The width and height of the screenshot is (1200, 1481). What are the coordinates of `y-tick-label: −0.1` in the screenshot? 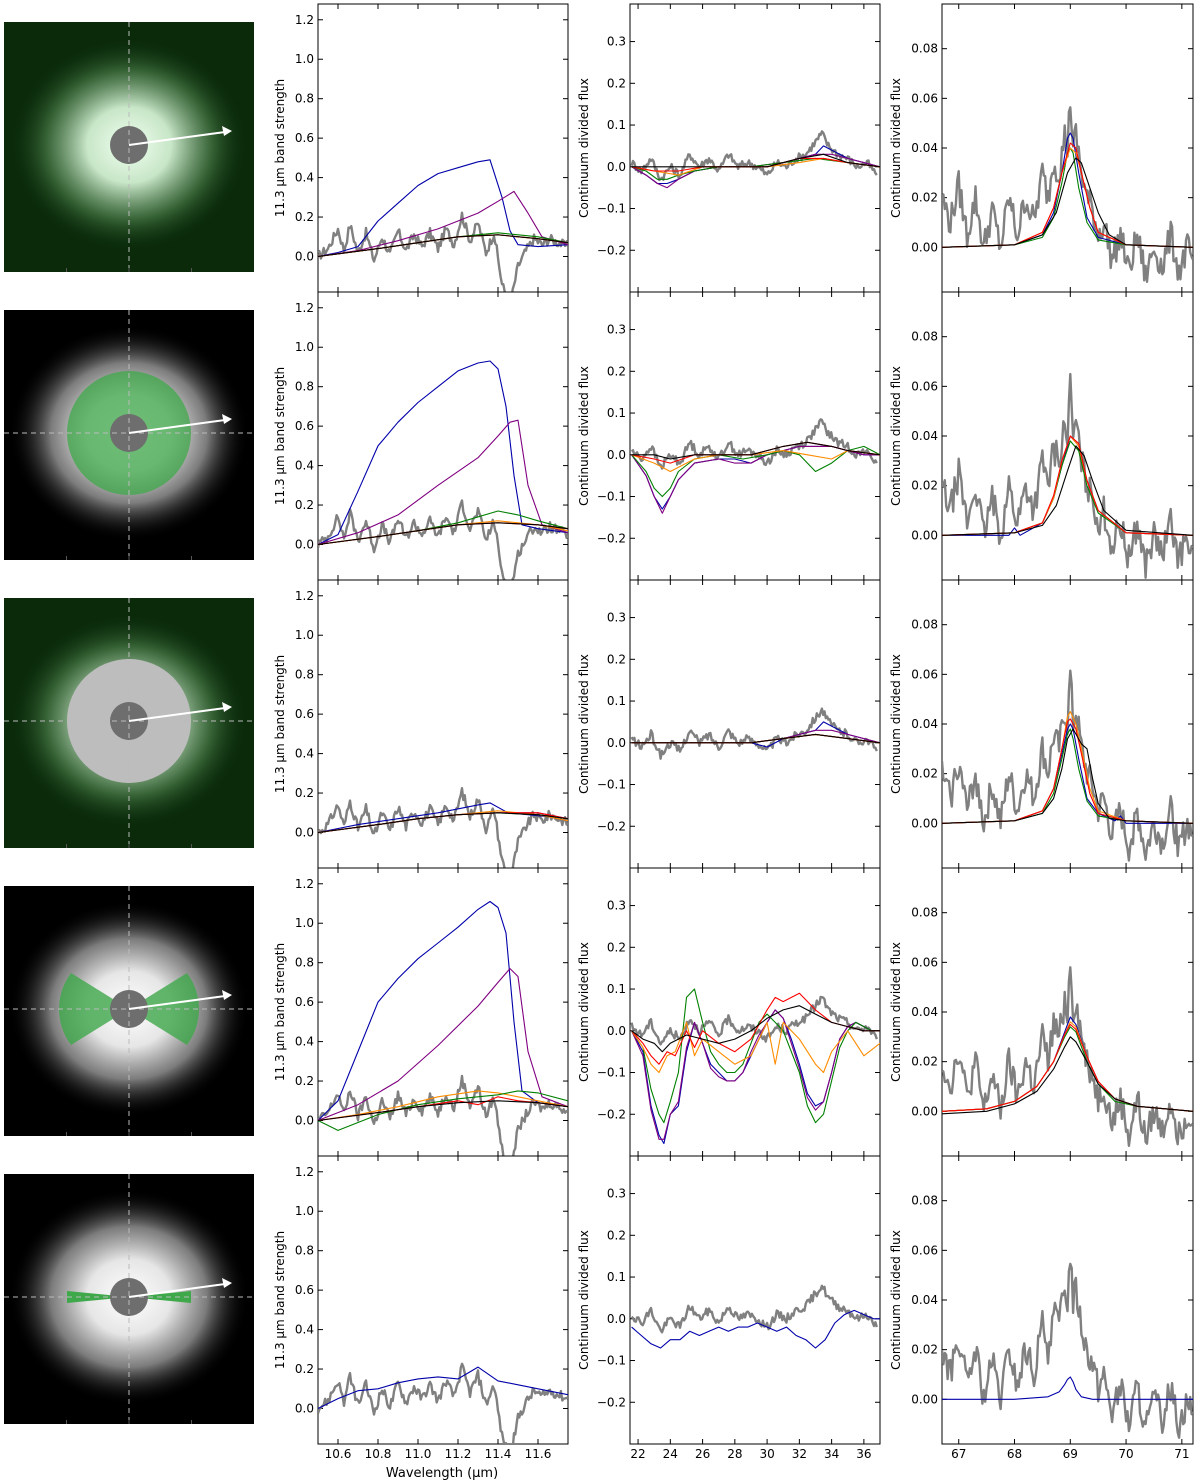 It's located at (611, 209).